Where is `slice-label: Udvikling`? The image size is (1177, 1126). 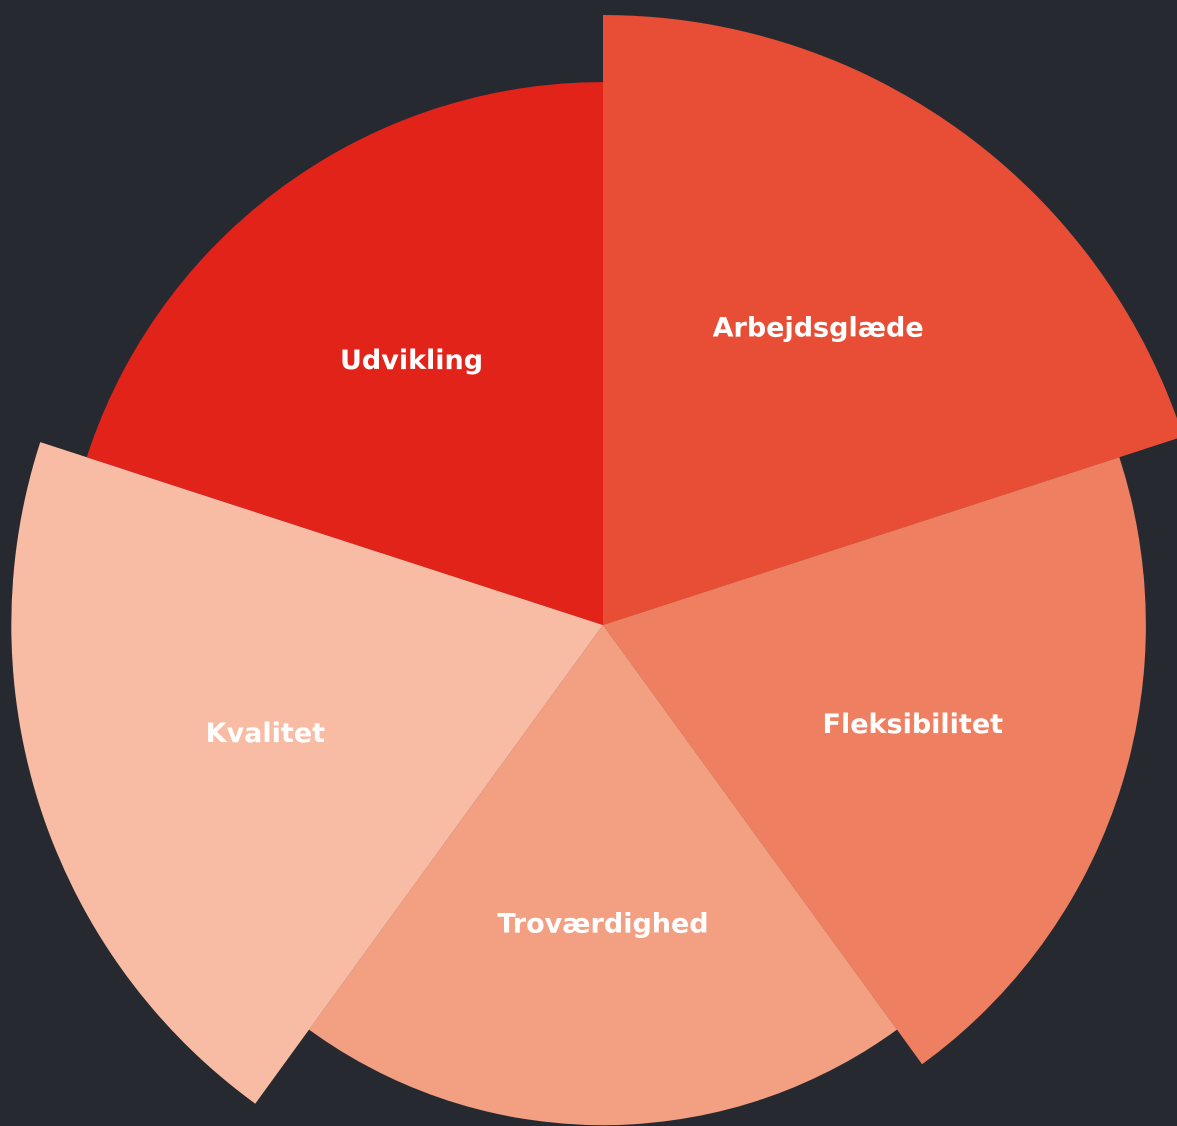 slice-label: Udvikling is located at coordinates (411, 360).